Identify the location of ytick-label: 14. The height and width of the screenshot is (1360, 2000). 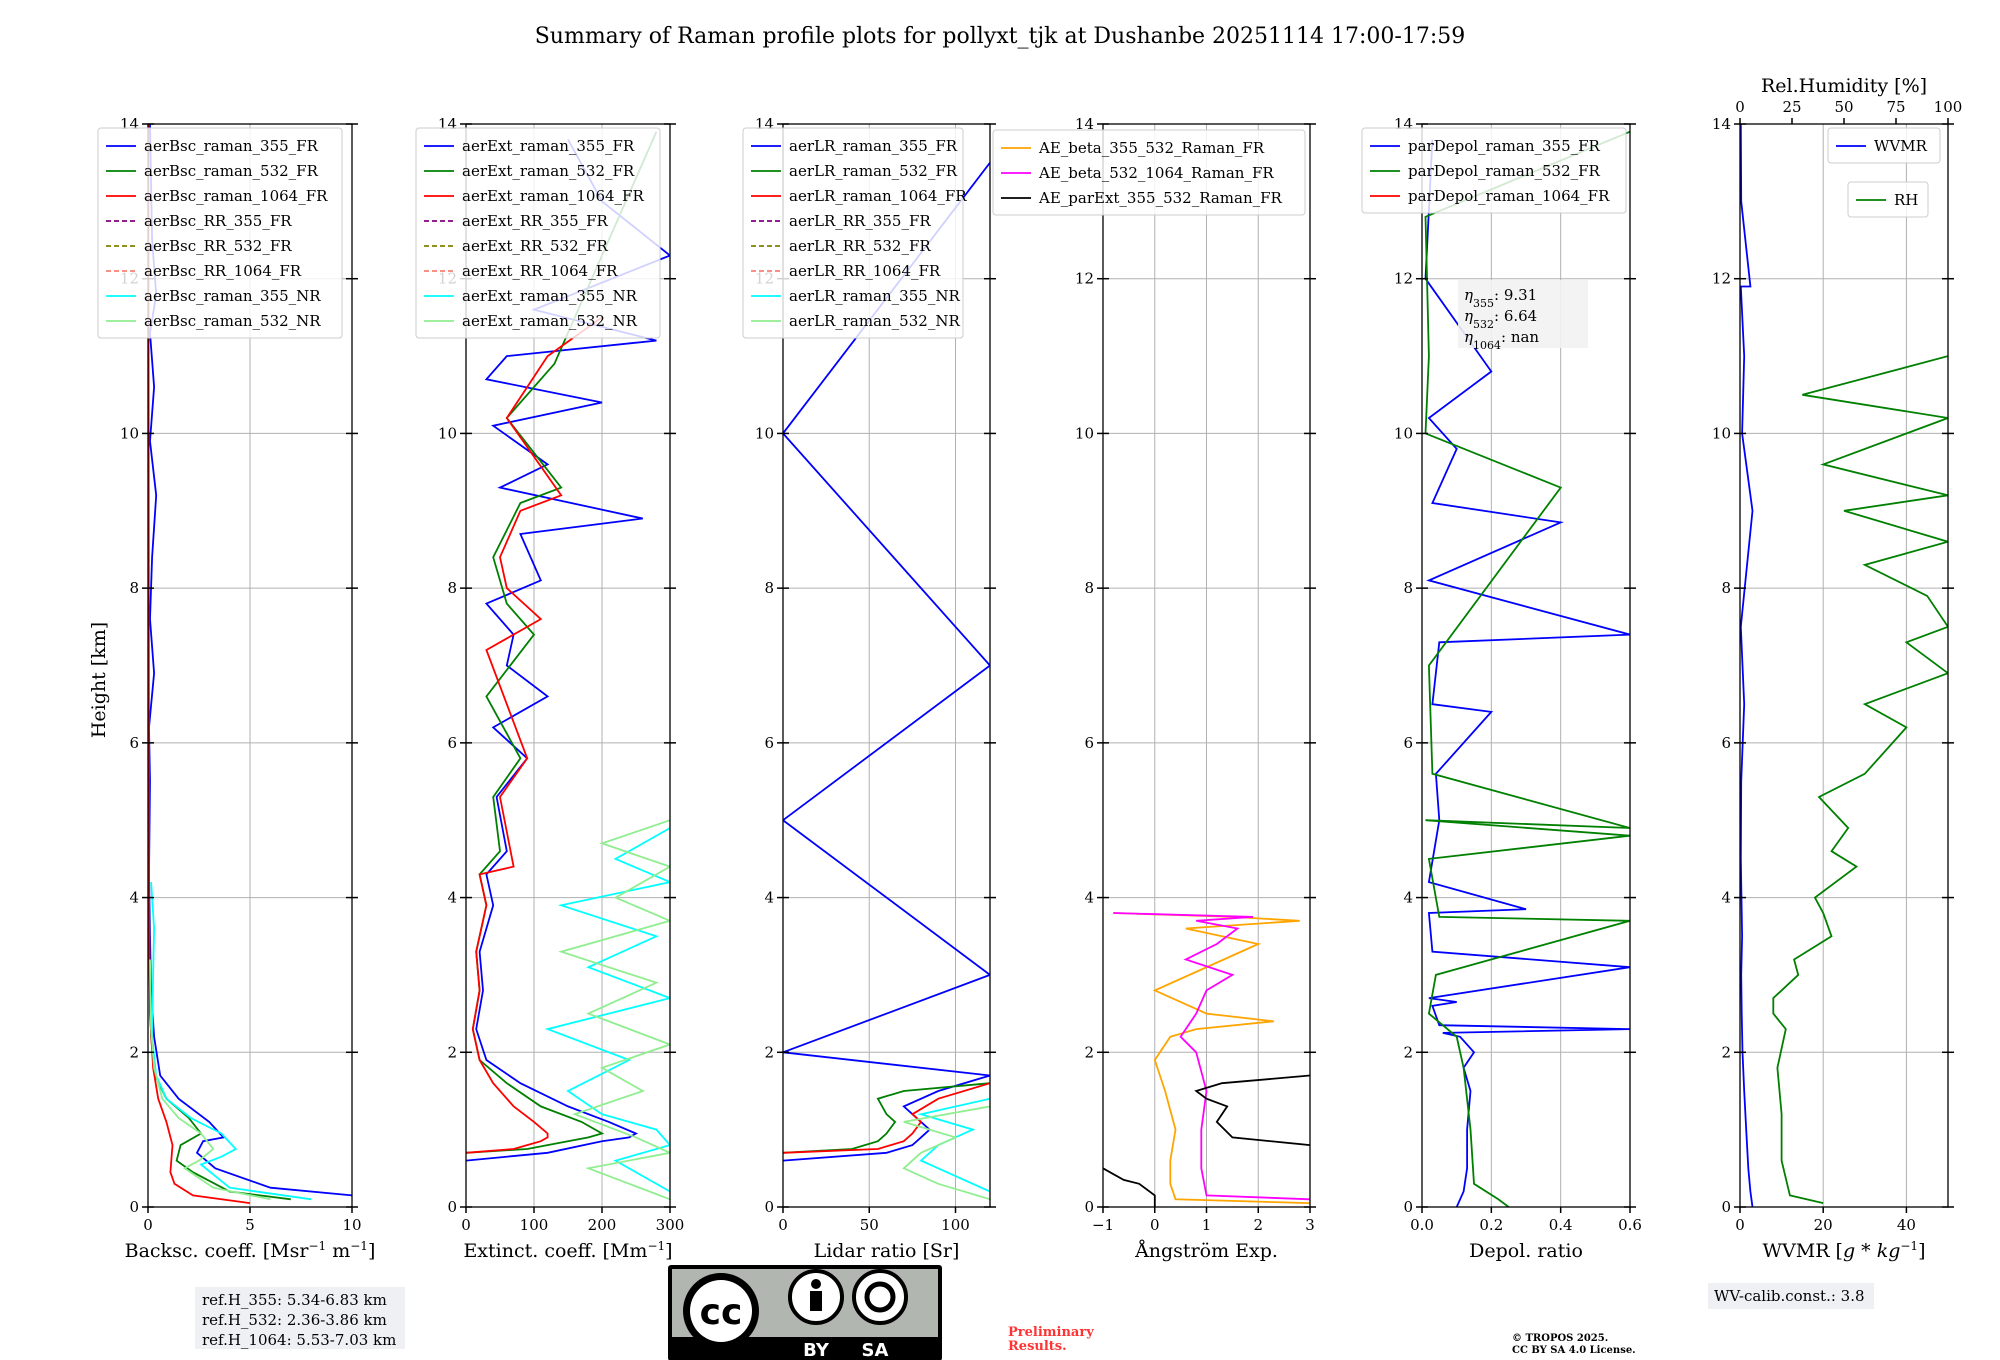
(1084, 124).